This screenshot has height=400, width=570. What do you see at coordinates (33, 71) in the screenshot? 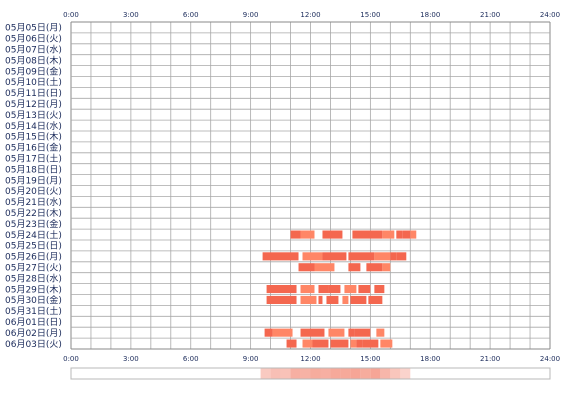
I see `row-label: 05月09日(金)` at bounding box center [33, 71].